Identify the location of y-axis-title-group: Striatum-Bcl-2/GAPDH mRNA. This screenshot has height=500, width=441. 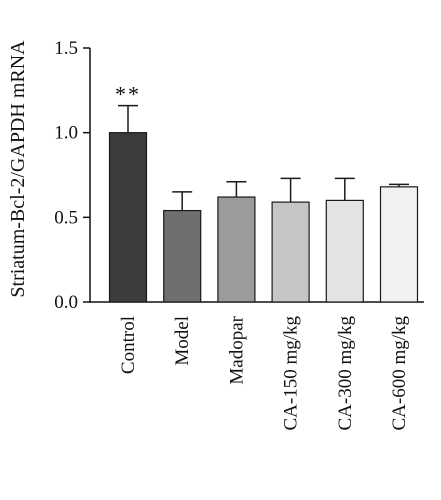
(18, 169).